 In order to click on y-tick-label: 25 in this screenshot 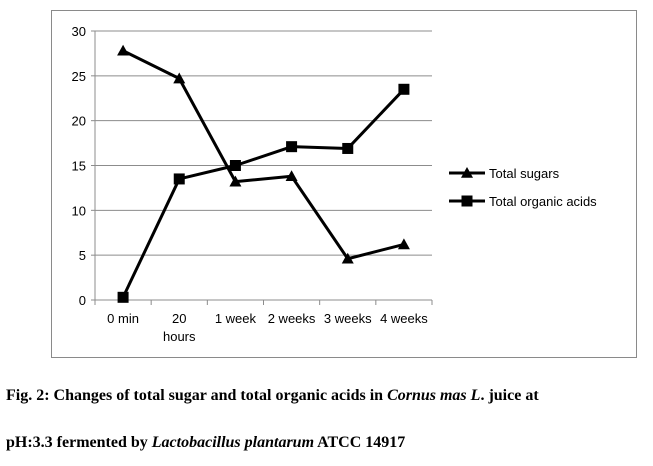, I will do `click(79, 76)`.